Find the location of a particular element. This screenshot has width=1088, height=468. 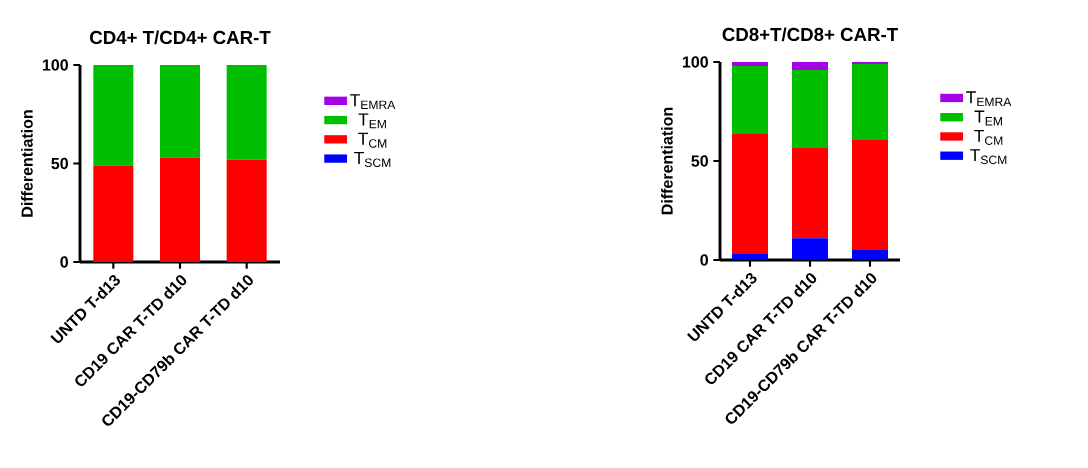

chart-title: CD8+T/CD8+ CAR-T is located at coordinates (810, 34).